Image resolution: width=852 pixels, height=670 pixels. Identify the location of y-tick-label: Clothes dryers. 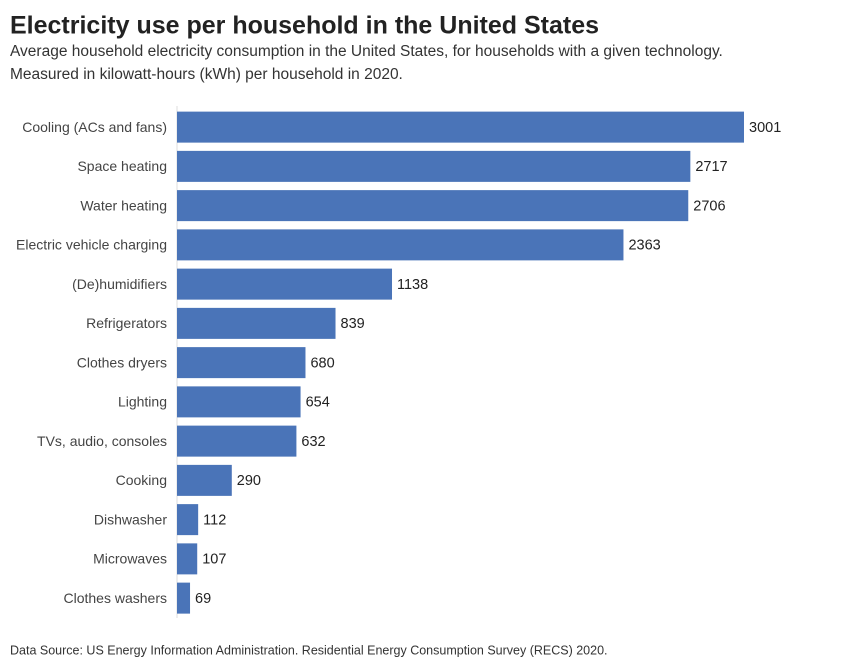
(122, 362).